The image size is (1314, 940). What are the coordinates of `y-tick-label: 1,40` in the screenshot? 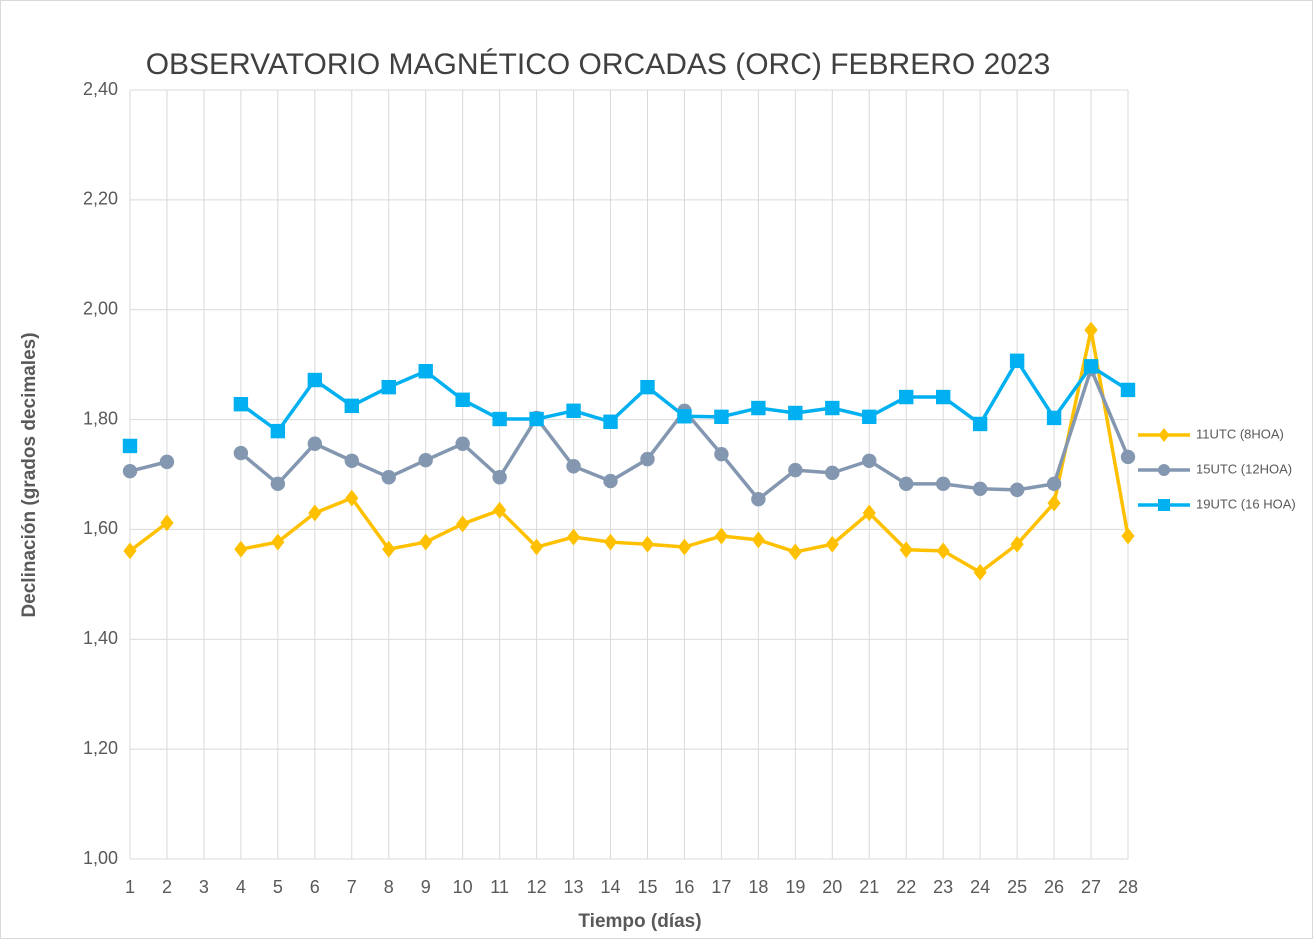 It's located at (100, 638).